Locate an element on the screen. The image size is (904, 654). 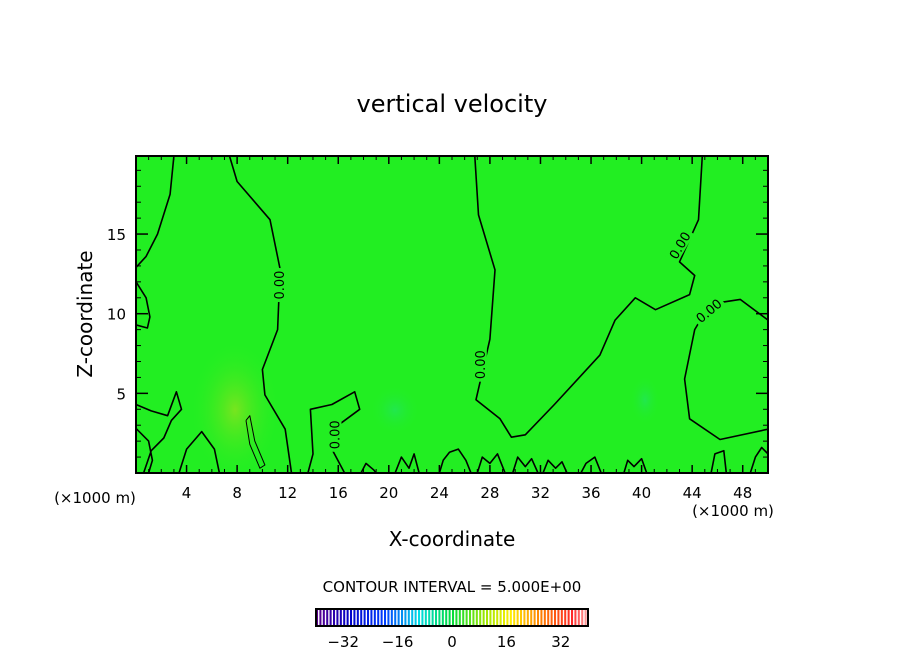
x-tick-label: 4 is located at coordinates (187, 493).